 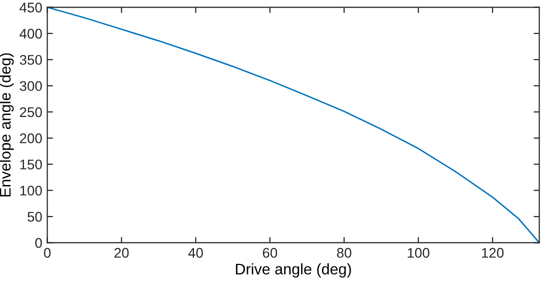 What do you see at coordinates (493, 253) in the screenshot?
I see `x-tick-label: 120` at bounding box center [493, 253].